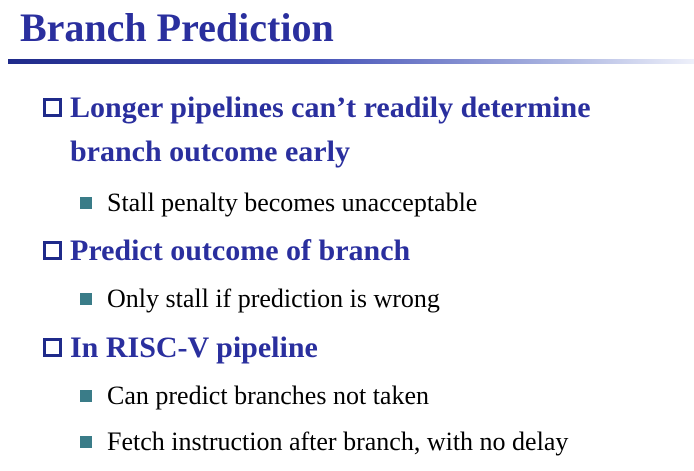  What do you see at coordinates (273, 298) in the screenshot?
I see `bullet-level2-text: Only stall if prediction is wrong` at bounding box center [273, 298].